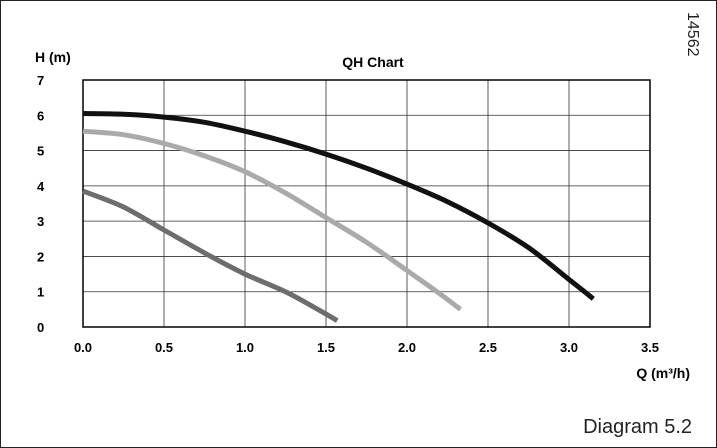 This screenshot has height=448, width=717. What do you see at coordinates (40, 292) in the screenshot?
I see `y-tick-label: 1` at bounding box center [40, 292].